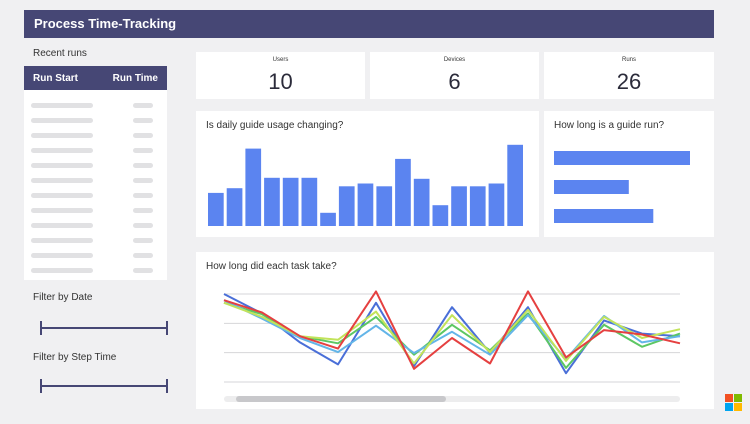 The width and height of the screenshot is (750, 424). Describe the element at coordinates (275, 125) in the screenshot. I see `chart-title: Is daily guide usage changing?` at that location.